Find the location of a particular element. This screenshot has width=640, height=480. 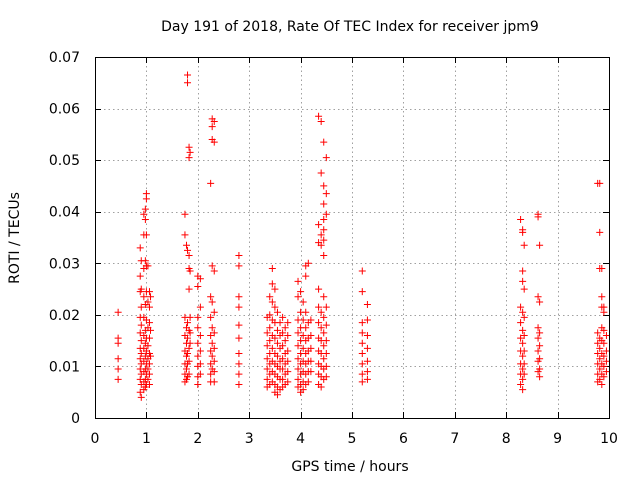

y-tick-label: 0.01 is located at coordinates (64, 367).